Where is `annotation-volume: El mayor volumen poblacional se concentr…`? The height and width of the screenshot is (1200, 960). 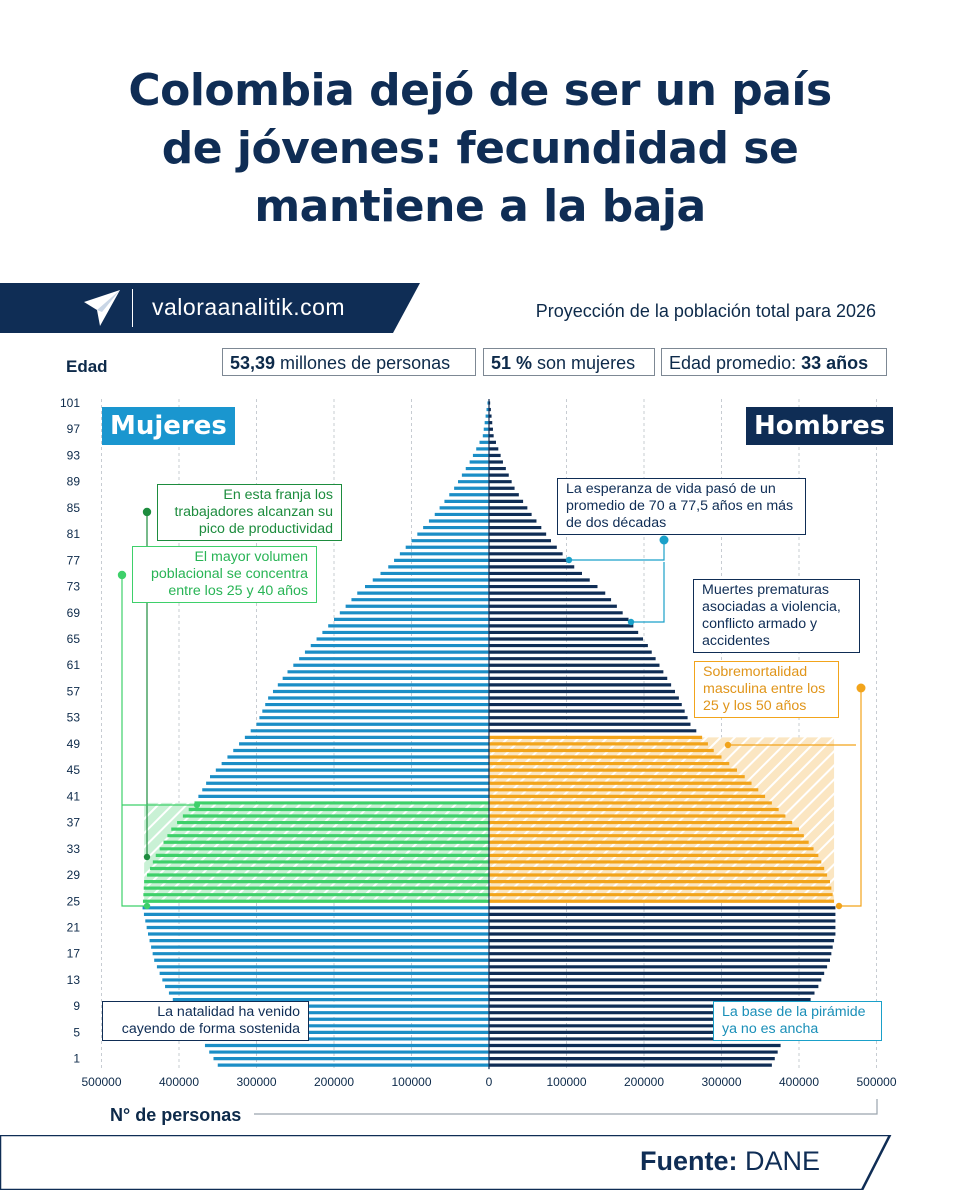
annotation-volume: El mayor volumen poblacional se concentr… is located at coordinates (224, 574).